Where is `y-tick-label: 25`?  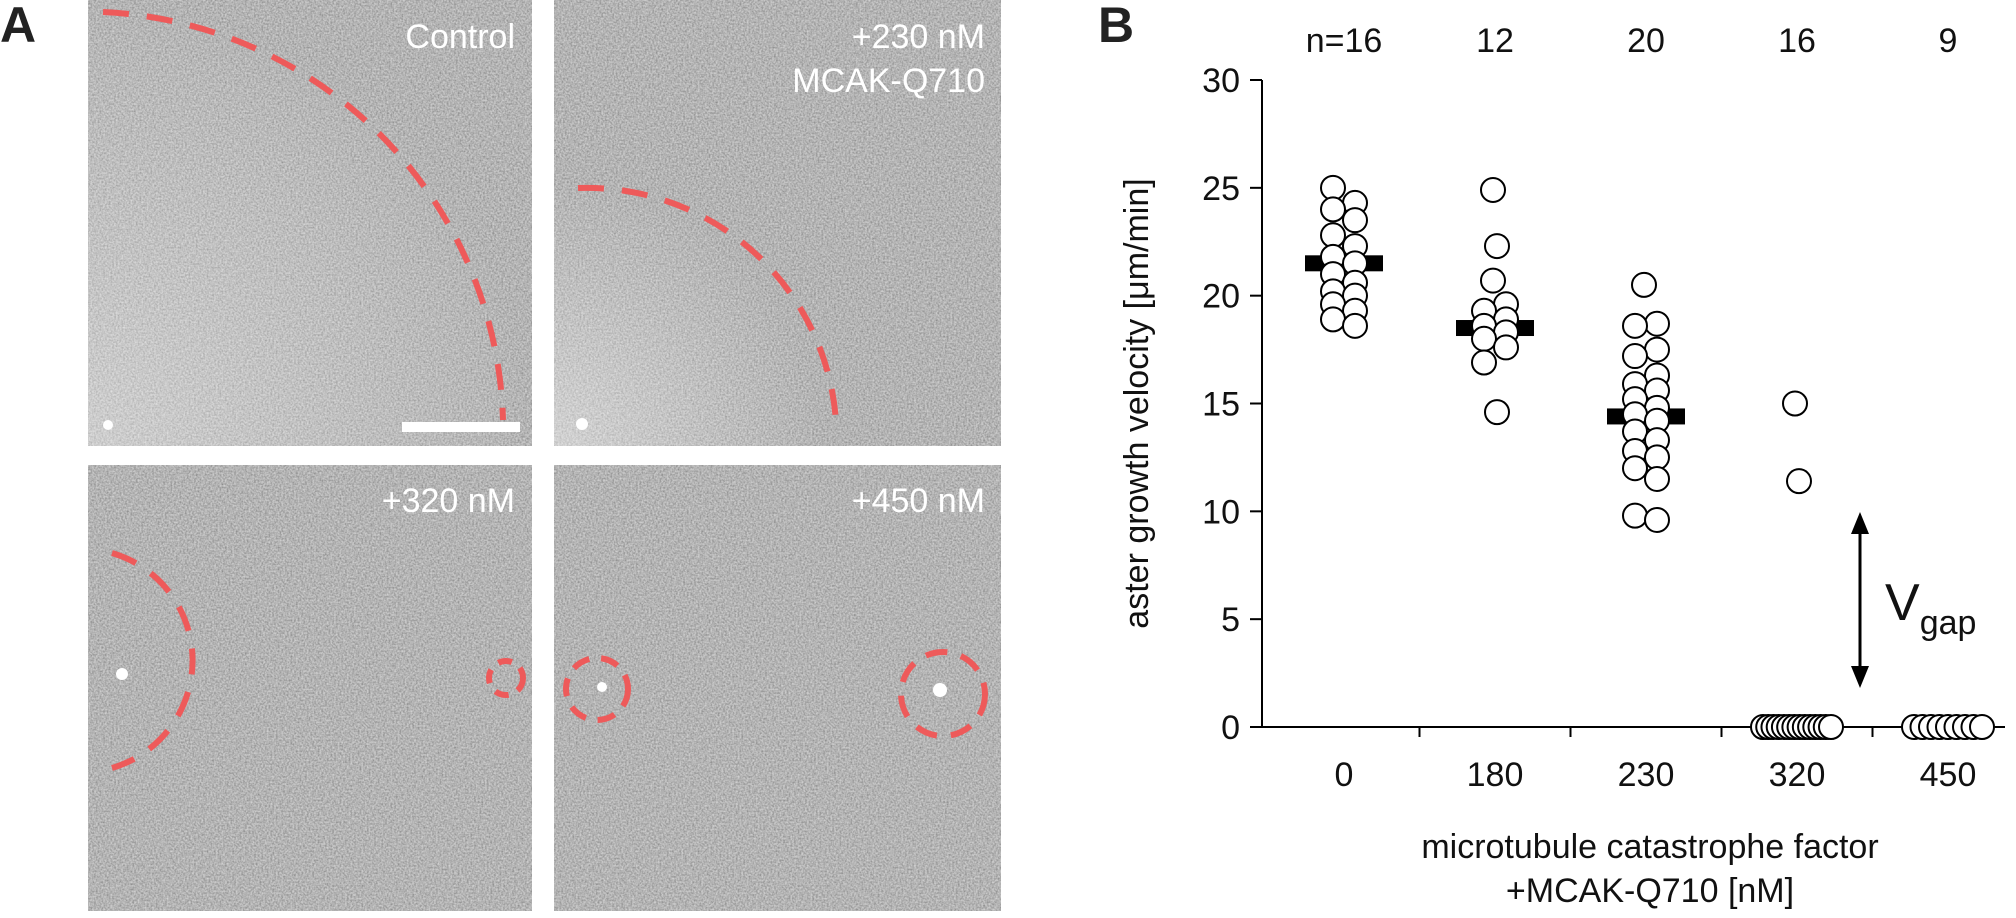
y-tick-label: 25 is located at coordinates (1221, 189).